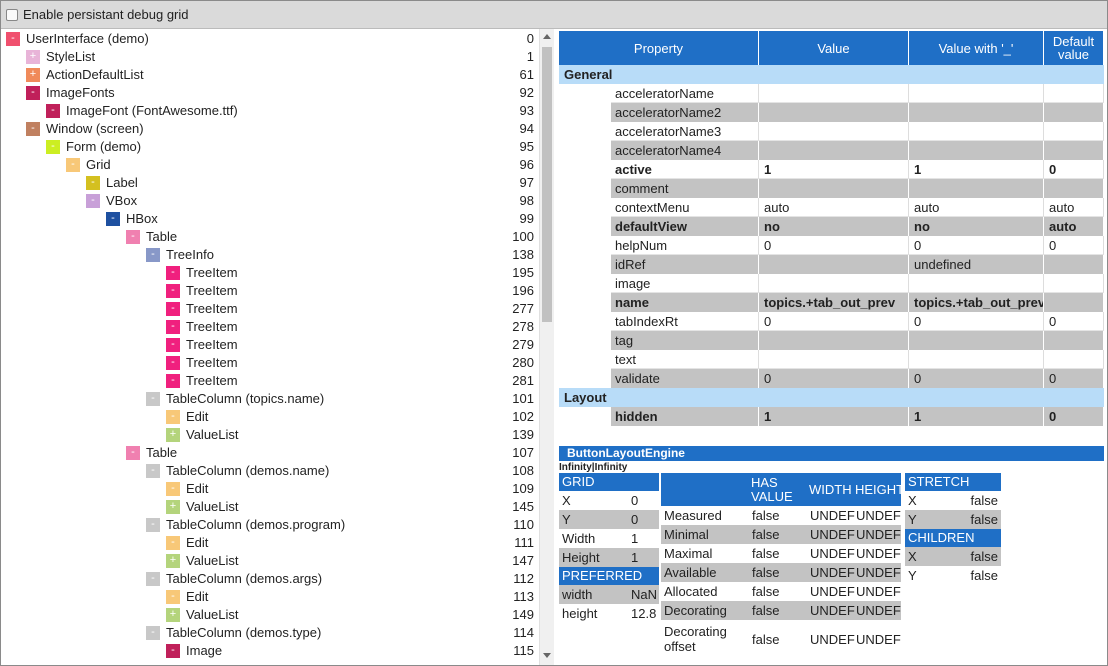 The height and width of the screenshot is (666, 1108). Describe the element at coordinates (547, 184) in the screenshot. I see `scroll-thumb` at that location.